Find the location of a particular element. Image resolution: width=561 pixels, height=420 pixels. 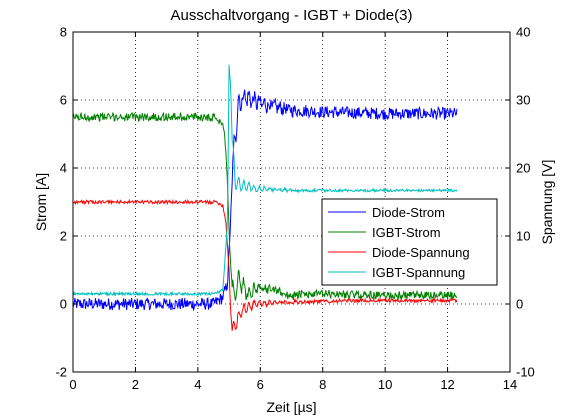

legend-box is located at coordinates (409, 242).